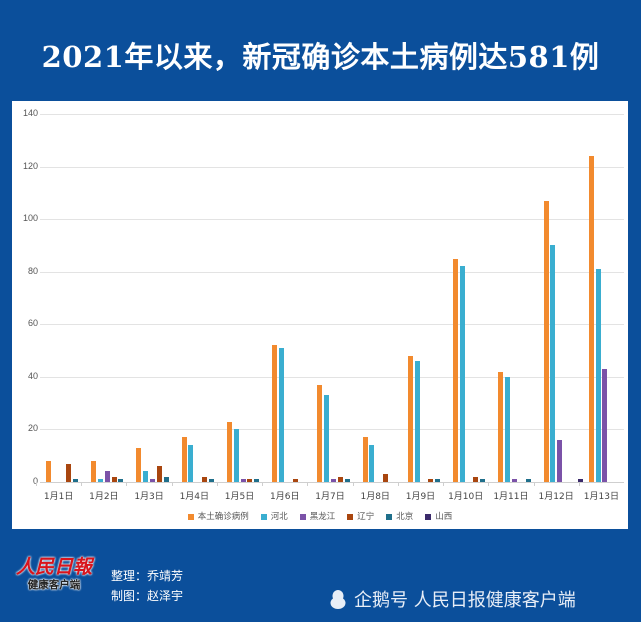 The image size is (641, 622). I want to click on legend-item: 山西, so click(438, 516).